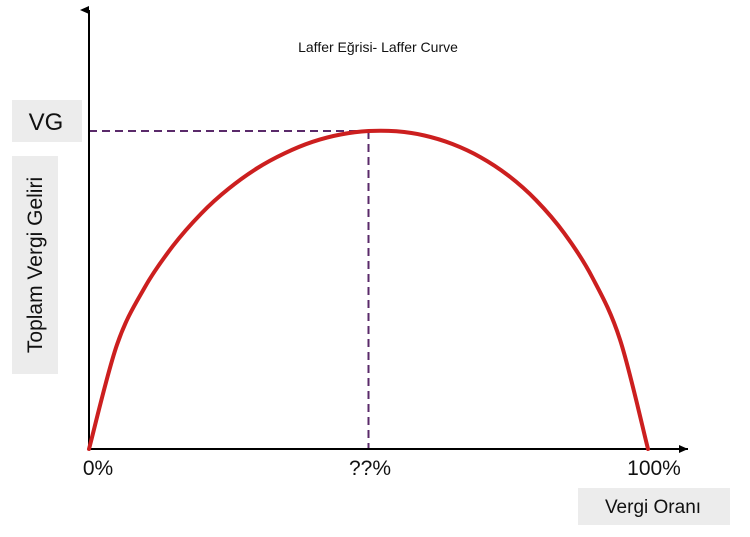  I want to click on y-tick-vg: VG, so click(46, 122).